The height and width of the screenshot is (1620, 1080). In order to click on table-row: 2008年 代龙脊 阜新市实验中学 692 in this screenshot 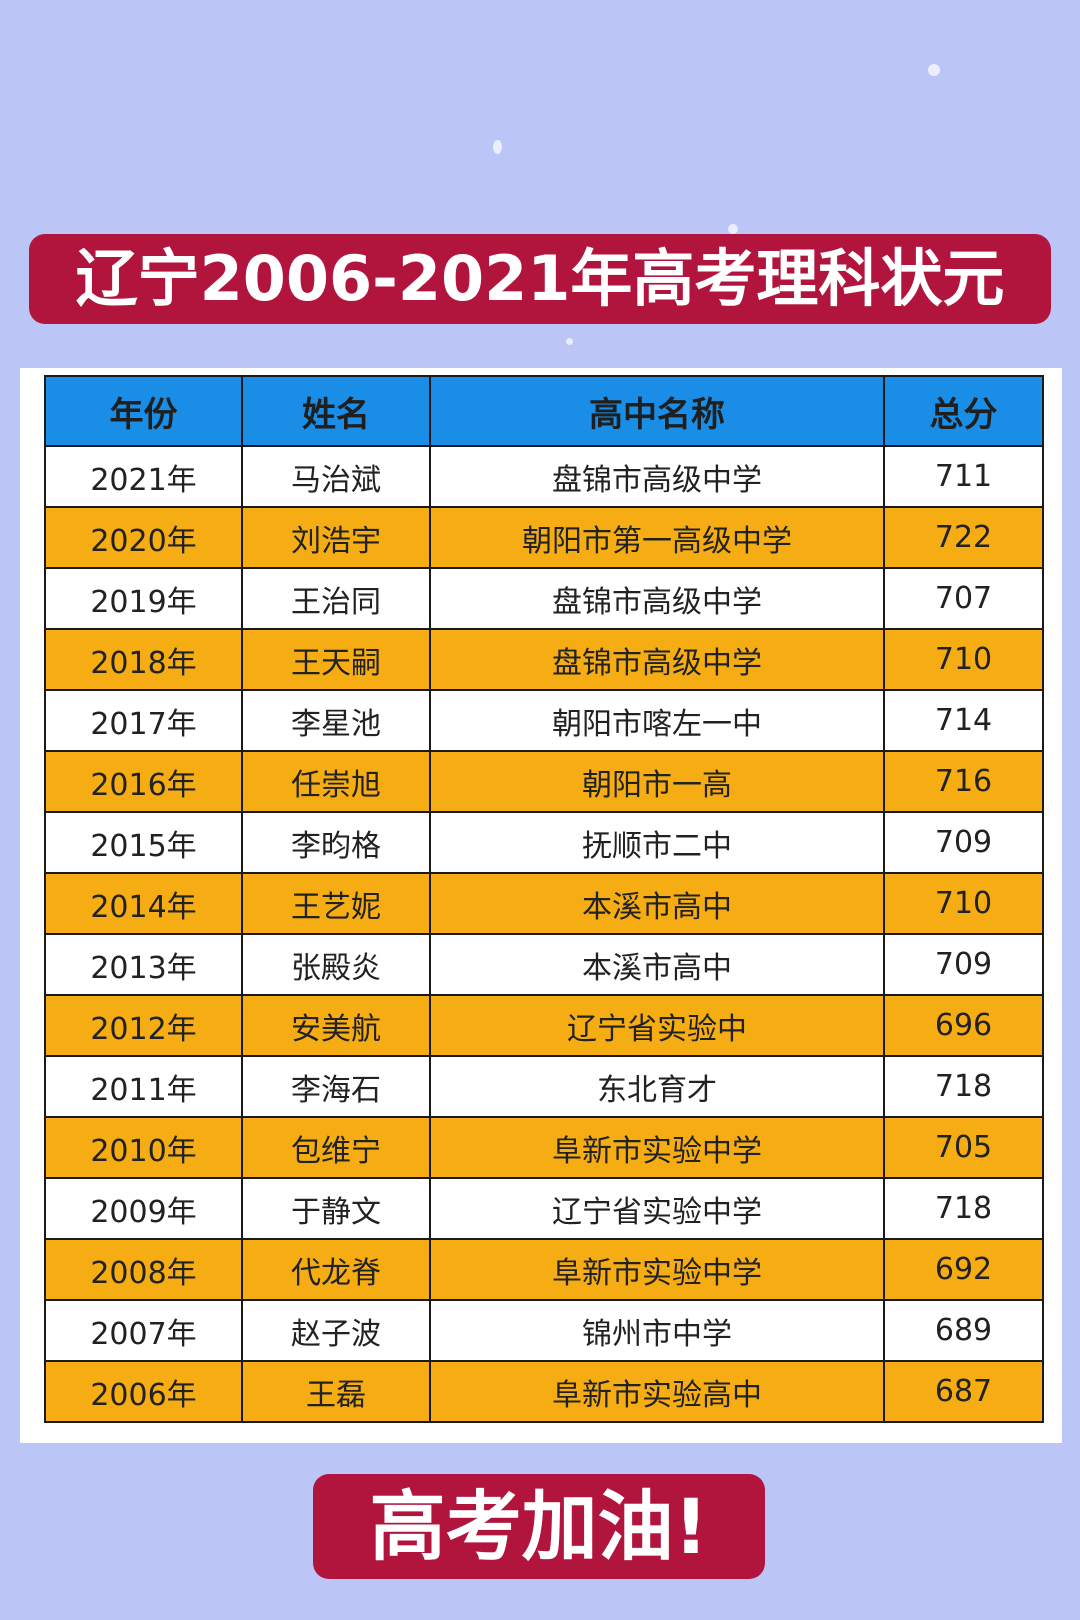, I will do `click(544, 1269)`.